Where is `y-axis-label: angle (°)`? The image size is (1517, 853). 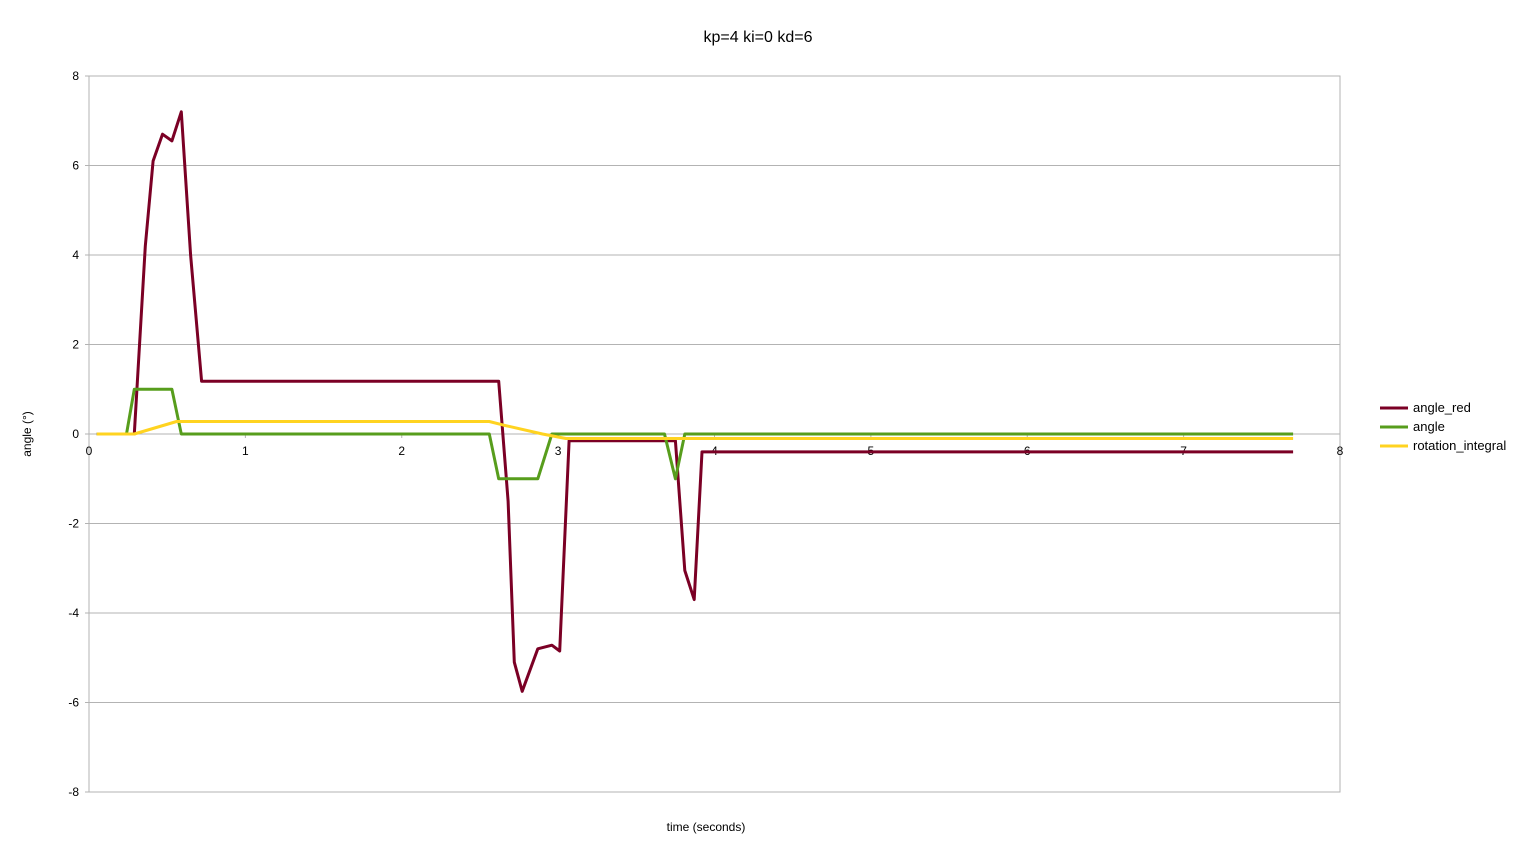 y-axis-label: angle (°) is located at coordinates (27, 434).